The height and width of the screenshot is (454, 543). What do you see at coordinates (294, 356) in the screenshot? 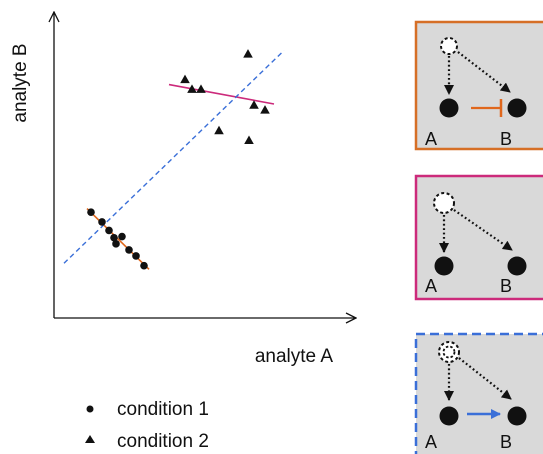
I see `x-axis-label: analyte A` at bounding box center [294, 356].